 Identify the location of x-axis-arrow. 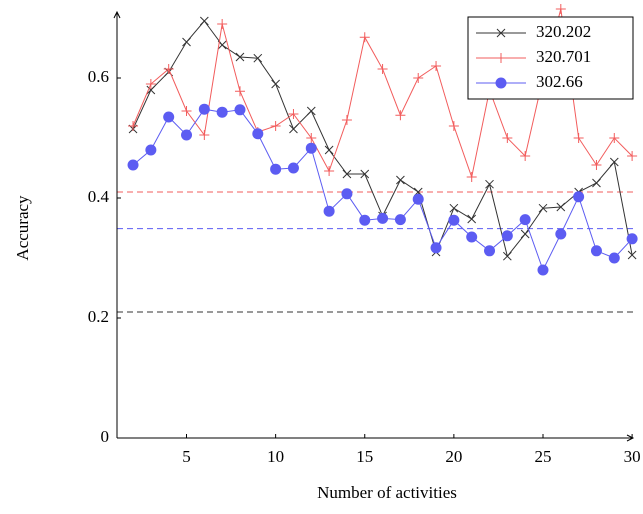
(630, 438).